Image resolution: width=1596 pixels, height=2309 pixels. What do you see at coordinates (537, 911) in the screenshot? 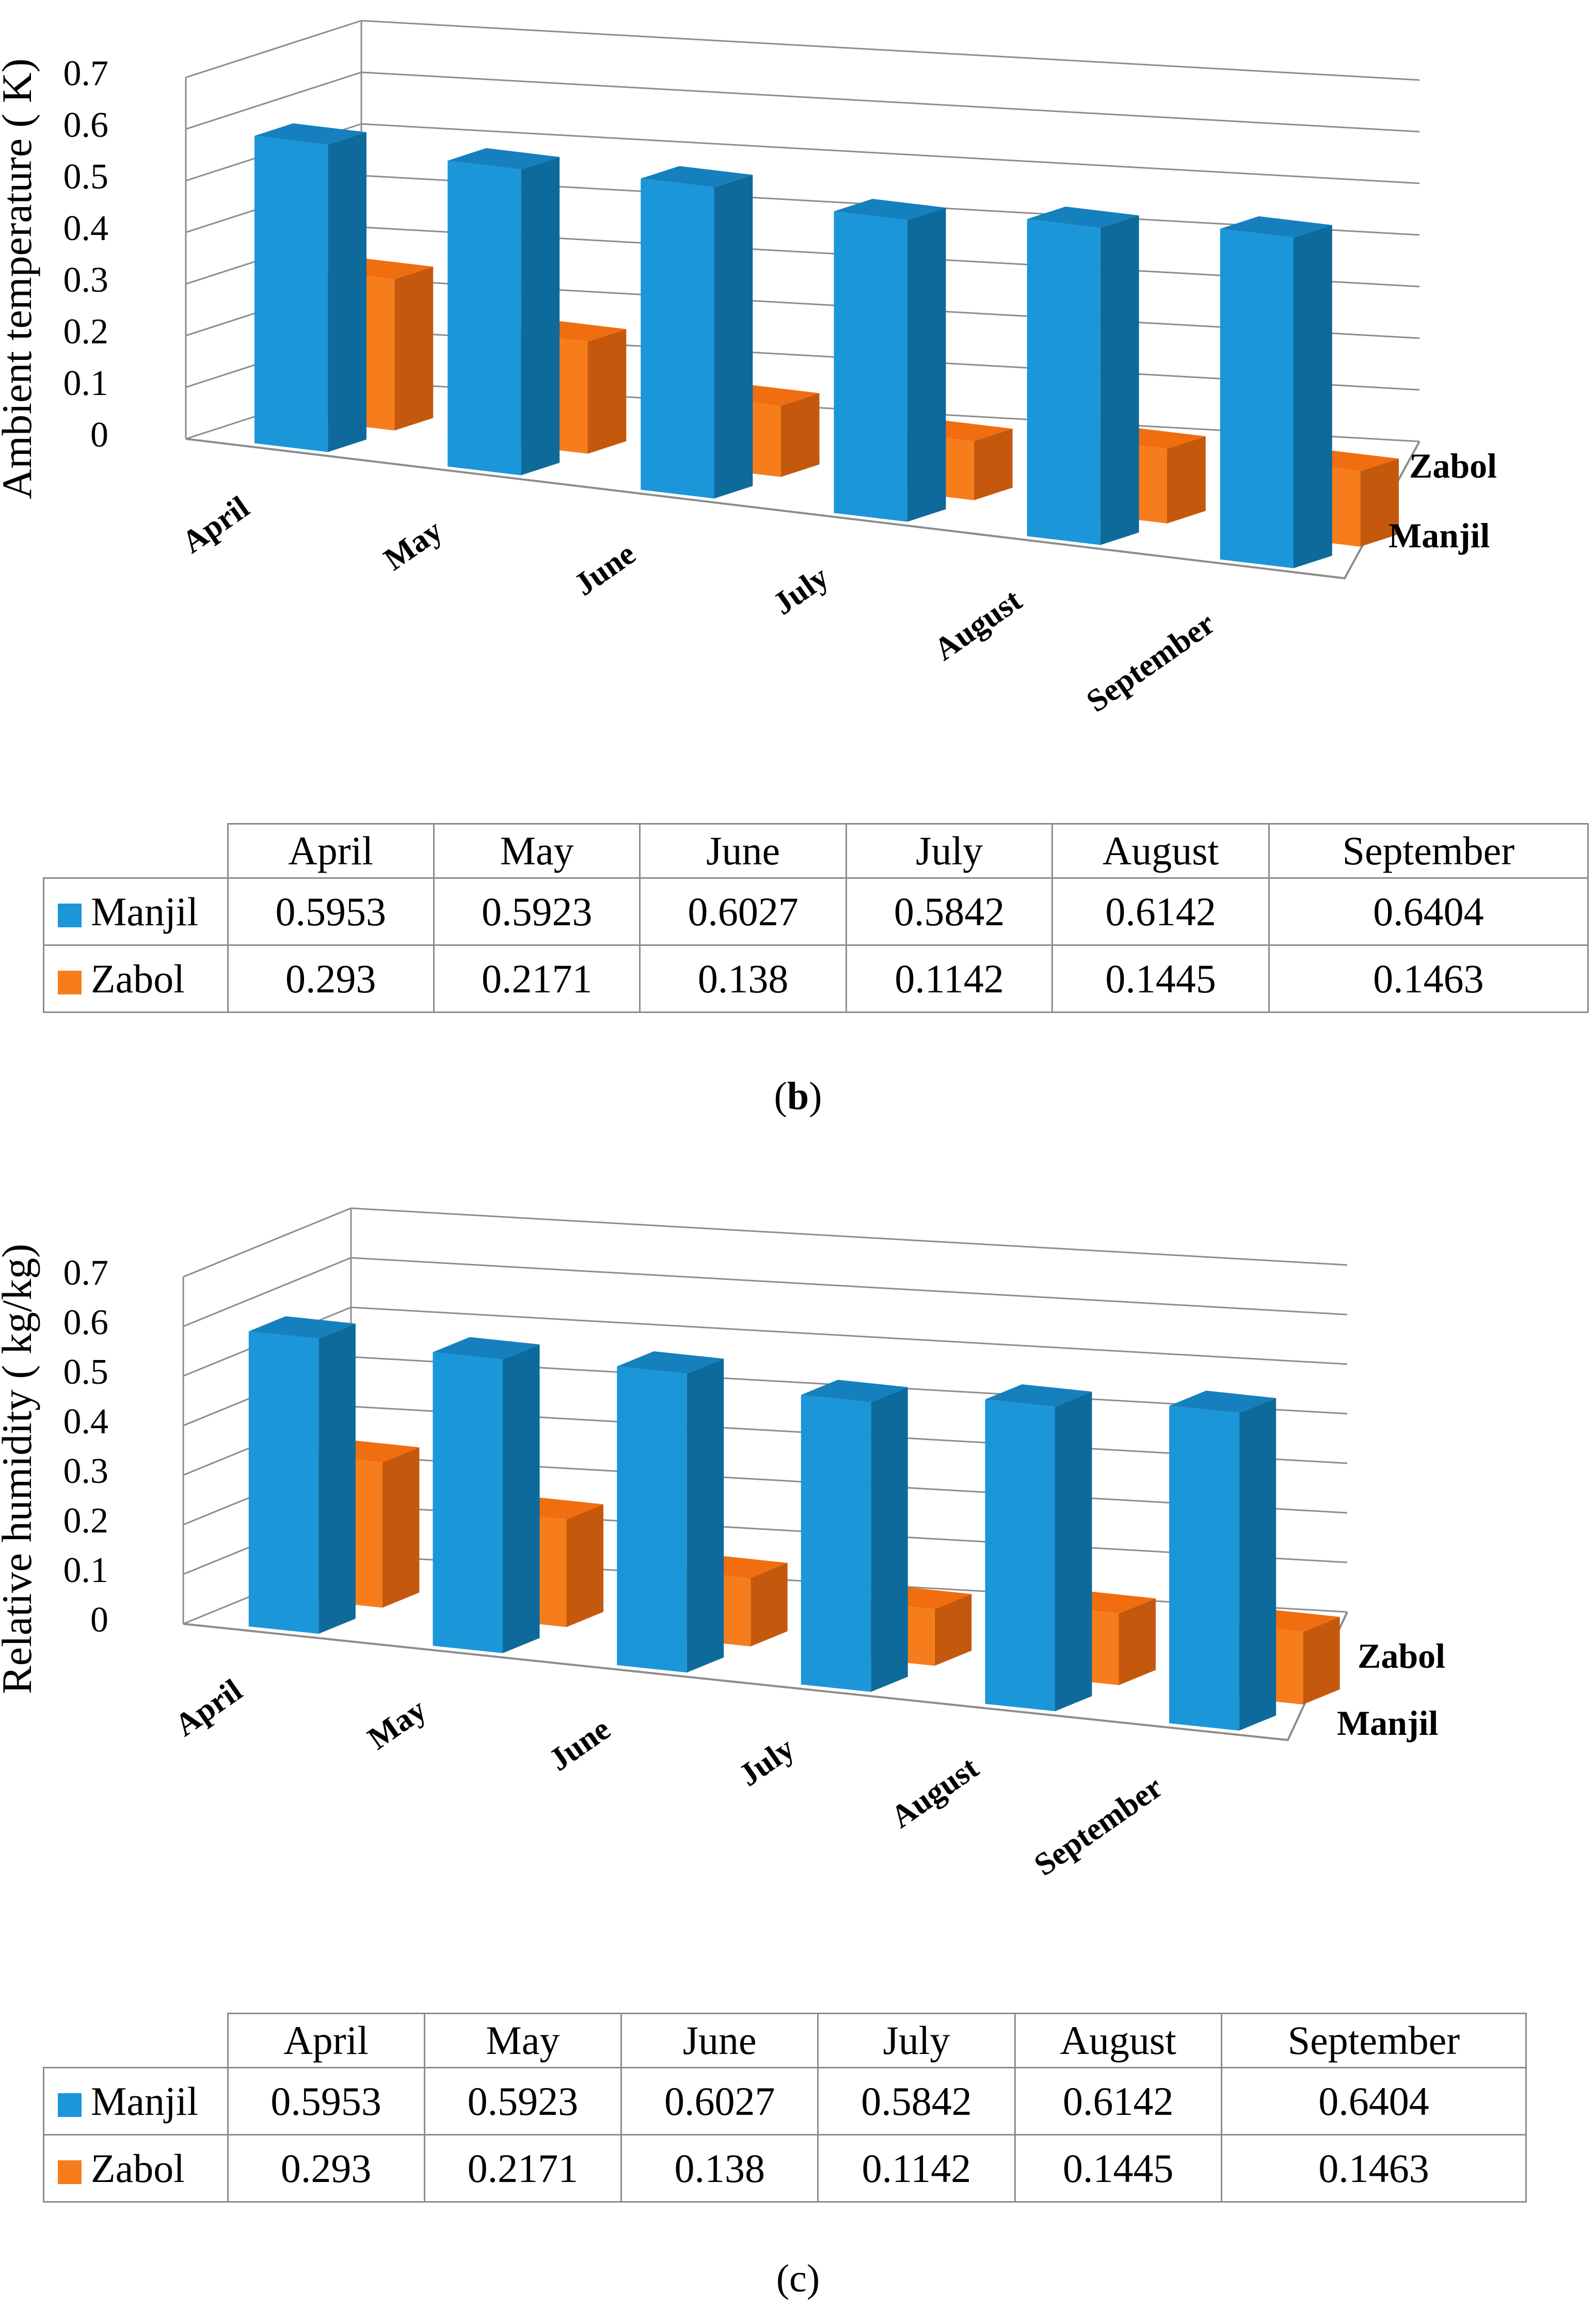
I see `table-cell: 0.5923` at bounding box center [537, 911].